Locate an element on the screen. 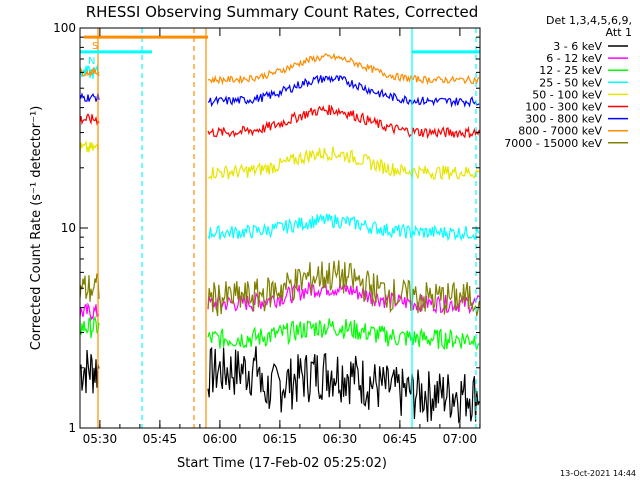 The height and width of the screenshot is (480, 640). legend-label-3: 25 - 50 keV is located at coordinates (570, 82).